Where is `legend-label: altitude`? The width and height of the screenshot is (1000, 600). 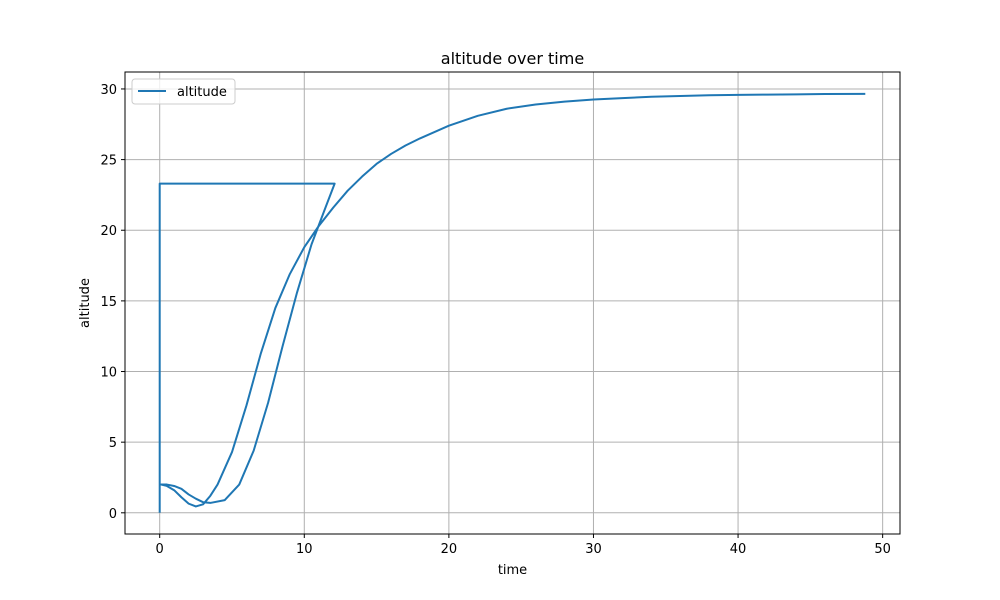 legend-label: altitude is located at coordinates (202, 92).